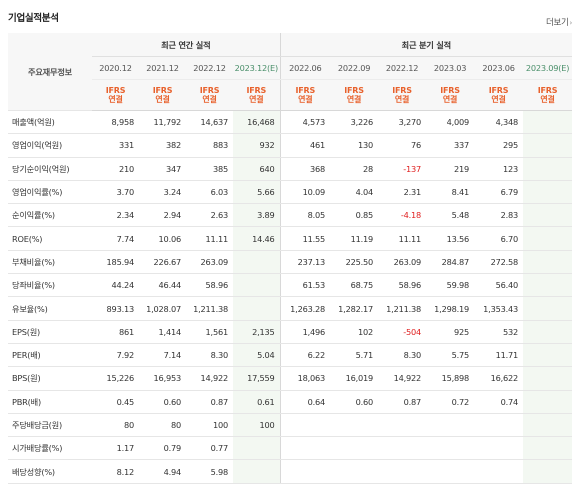 The width and height of the screenshot is (580, 488). Describe the element at coordinates (305, 355) in the screenshot. I see `table-cell: 6.22` at that location.